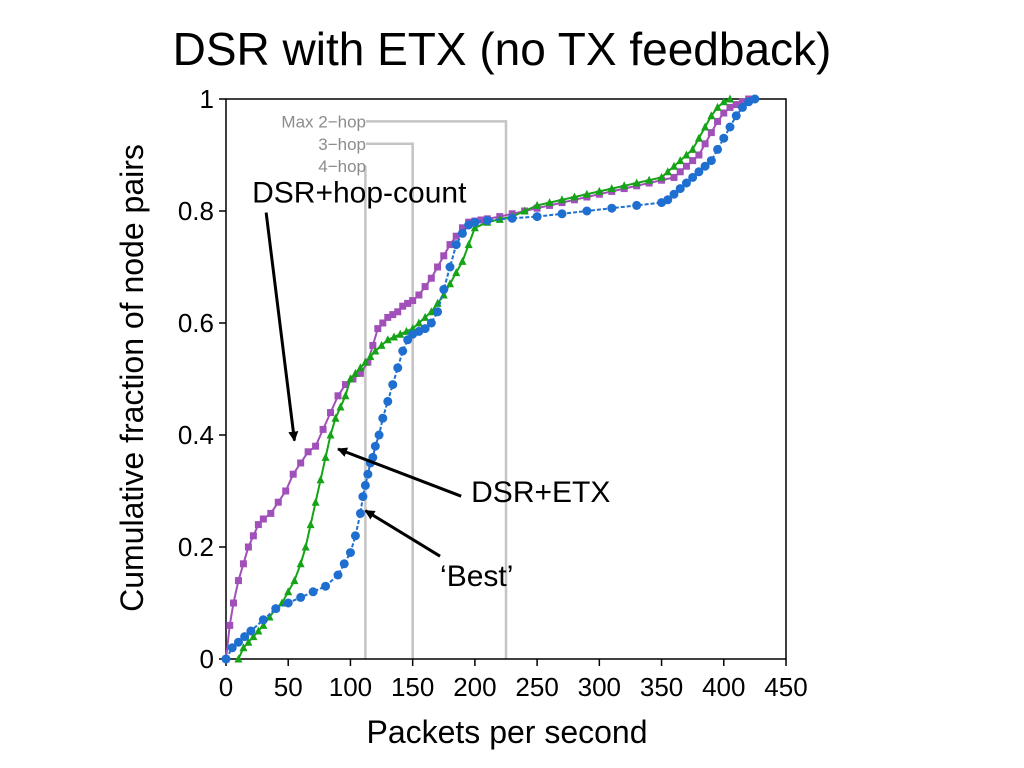  I want to click on x-tick-label-9: 450, so click(785, 687).